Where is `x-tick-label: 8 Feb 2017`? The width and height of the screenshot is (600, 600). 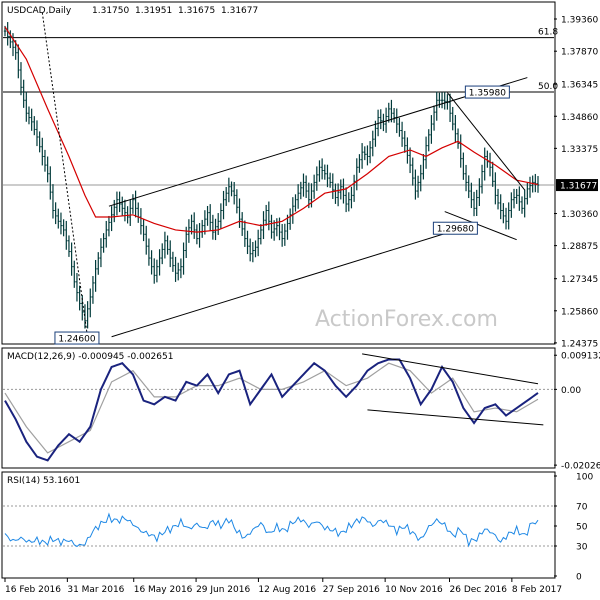
x-tick-label: 8 Feb 2017 is located at coordinates (537, 590).